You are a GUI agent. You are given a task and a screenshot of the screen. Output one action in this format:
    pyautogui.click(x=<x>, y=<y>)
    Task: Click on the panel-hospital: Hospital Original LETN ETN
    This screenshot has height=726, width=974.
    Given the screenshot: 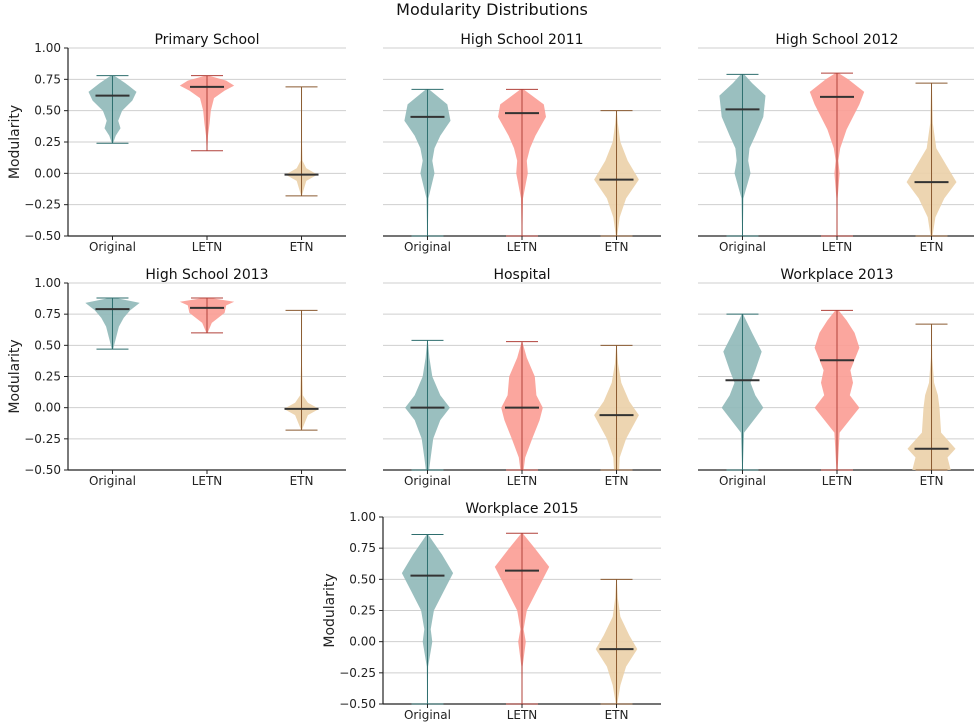 What is the action you would take?
    pyautogui.click(x=522, y=377)
    